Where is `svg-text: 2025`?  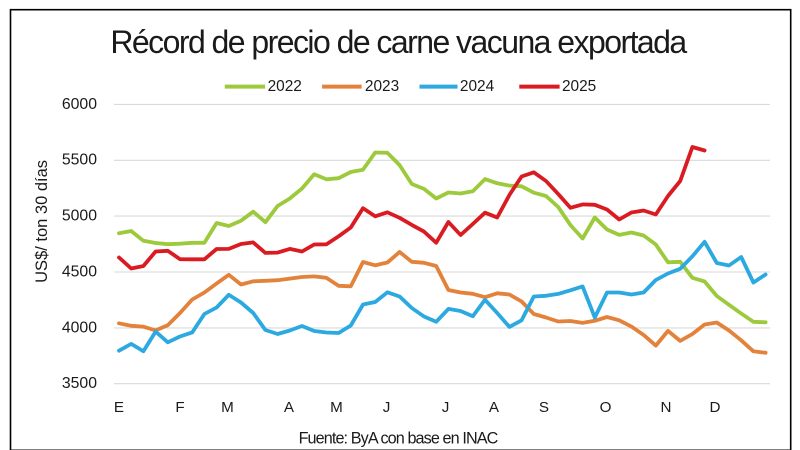
svg-text: 2025 is located at coordinates (579, 86).